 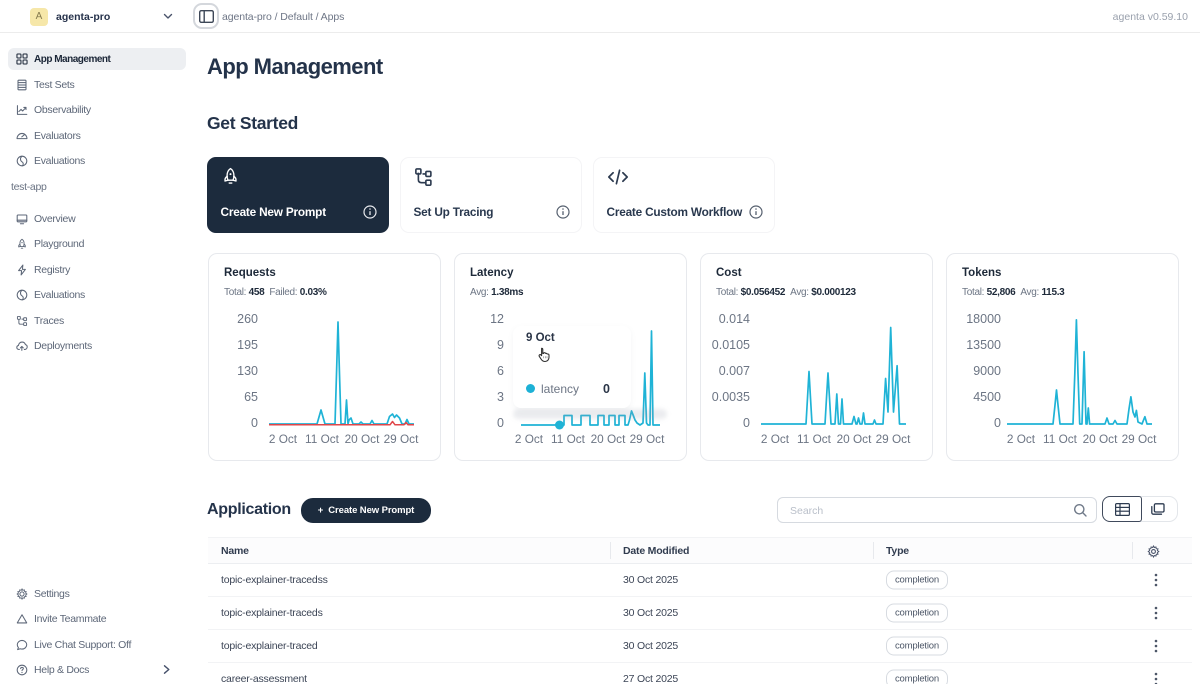 What do you see at coordinates (500, 345) in the screenshot?
I see `svg-text: 9` at bounding box center [500, 345].